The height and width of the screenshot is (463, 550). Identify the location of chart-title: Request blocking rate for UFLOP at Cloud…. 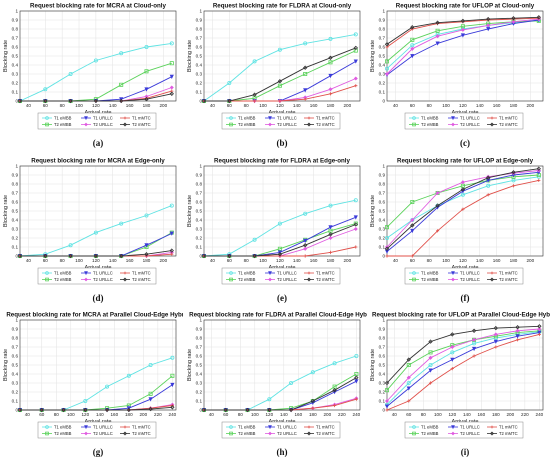
(465, 6).